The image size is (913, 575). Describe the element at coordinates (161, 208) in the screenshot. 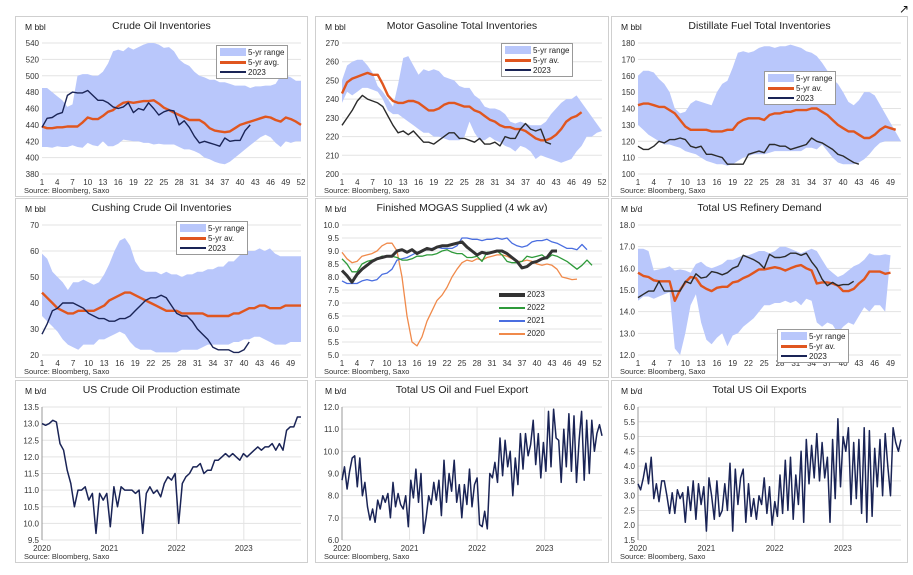

I see `chart-title: Cushing Crude Oil Inventories` at that location.